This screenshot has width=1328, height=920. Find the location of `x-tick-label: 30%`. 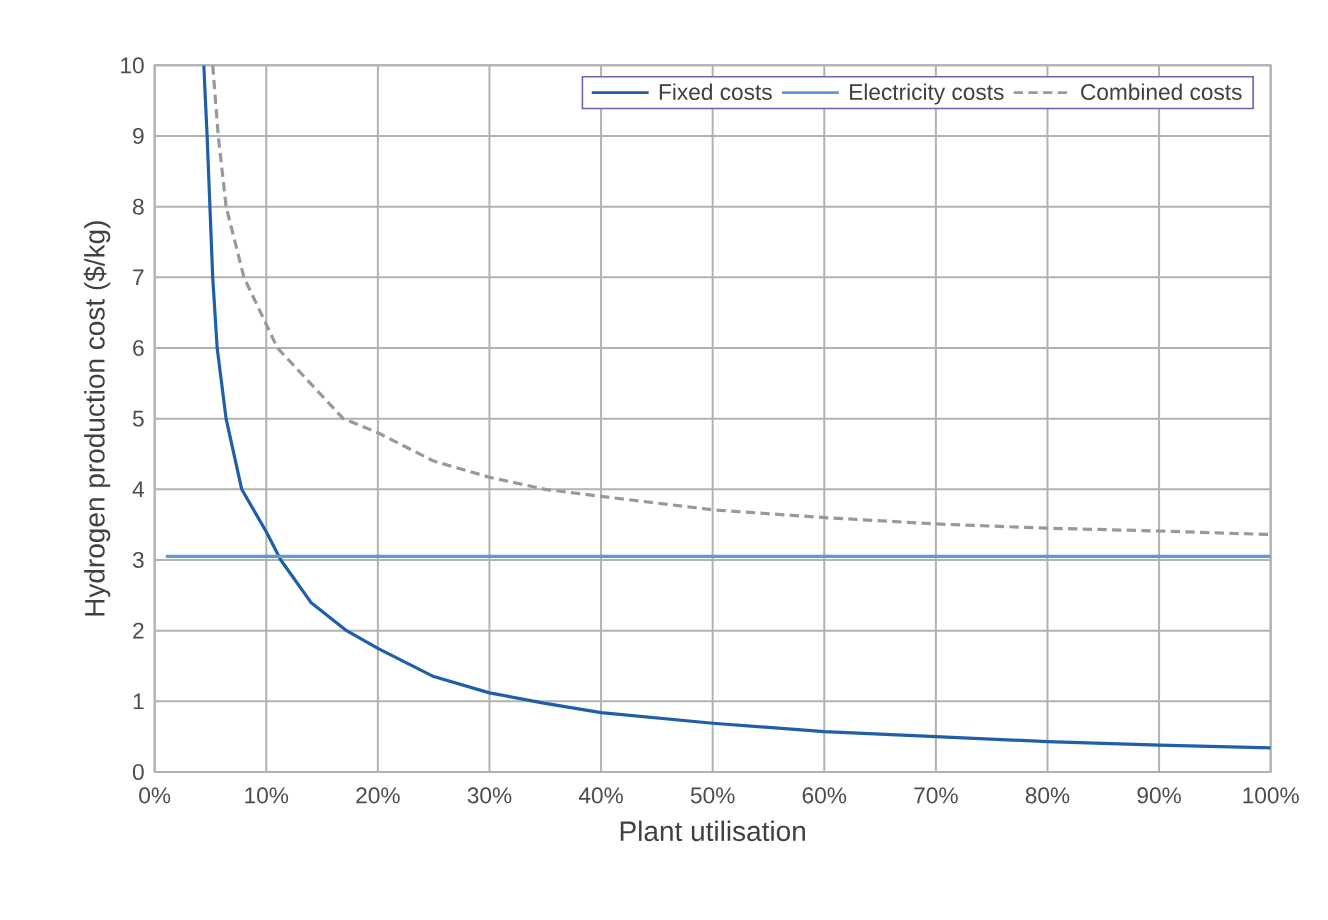

x-tick-label: 30% is located at coordinates (489, 795).